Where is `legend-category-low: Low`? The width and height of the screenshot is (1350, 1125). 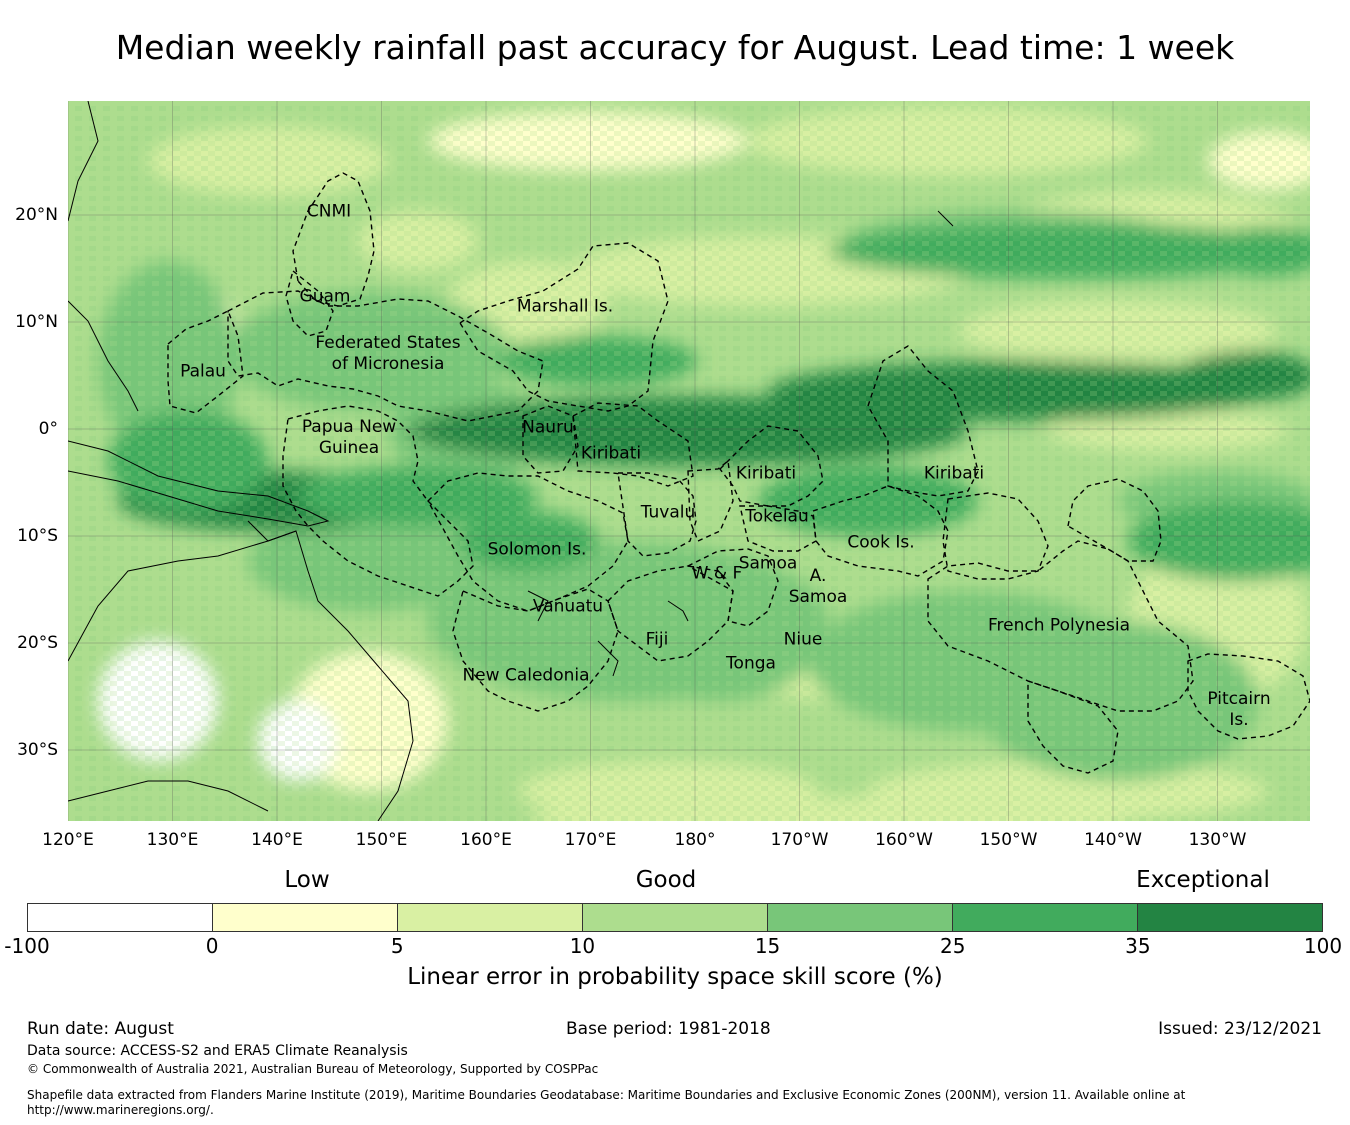
legend-category-low: Low is located at coordinates (307, 880).